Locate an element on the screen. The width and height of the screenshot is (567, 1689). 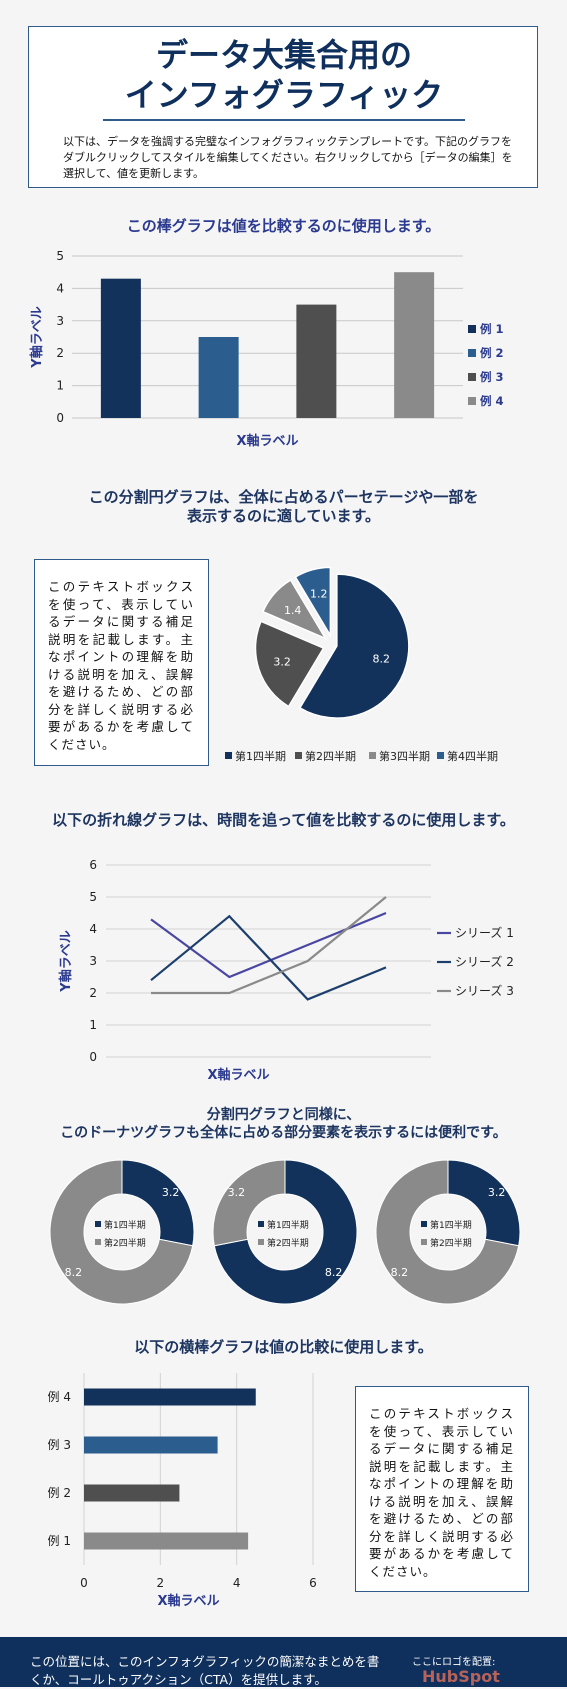
pie-data-label: 3.2 is located at coordinates (282, 662).